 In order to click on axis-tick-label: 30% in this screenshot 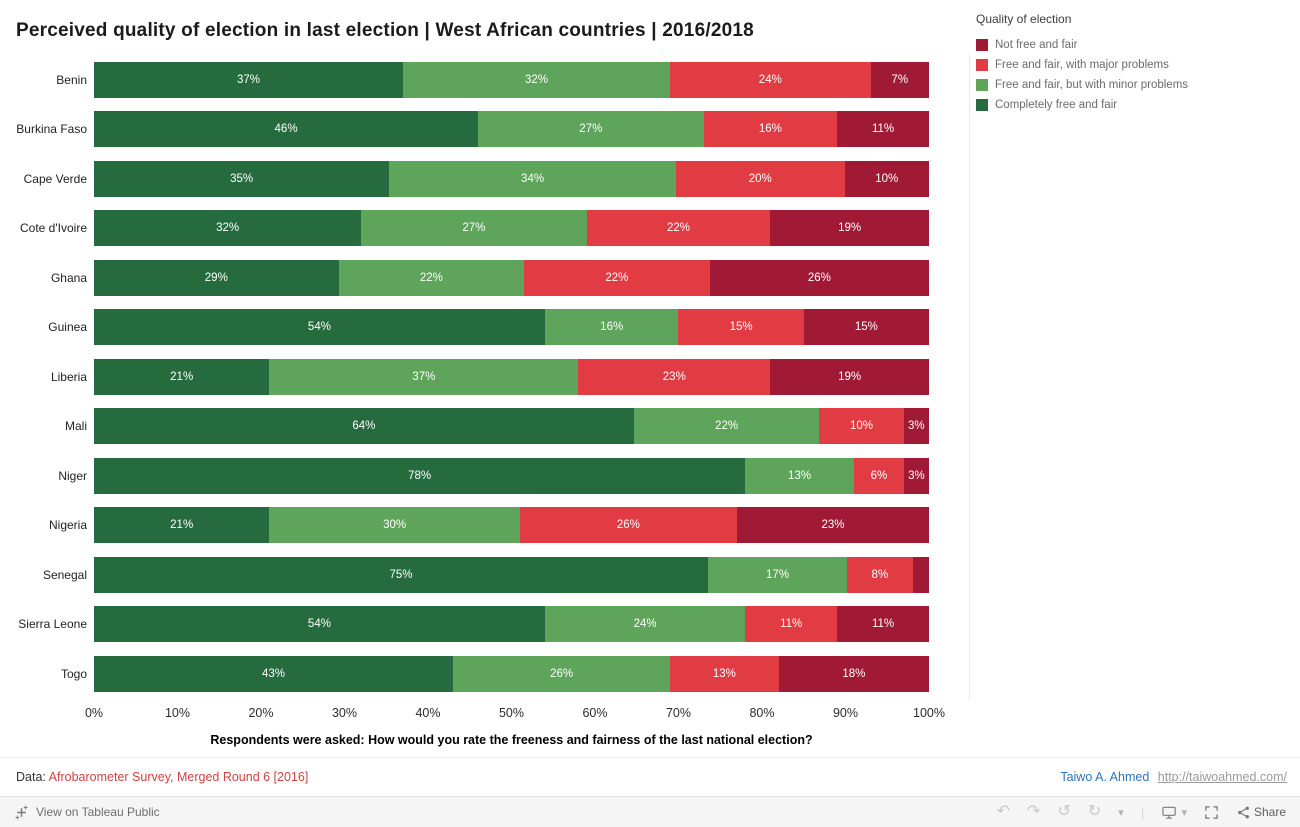, I will do `click(344, 713)`.